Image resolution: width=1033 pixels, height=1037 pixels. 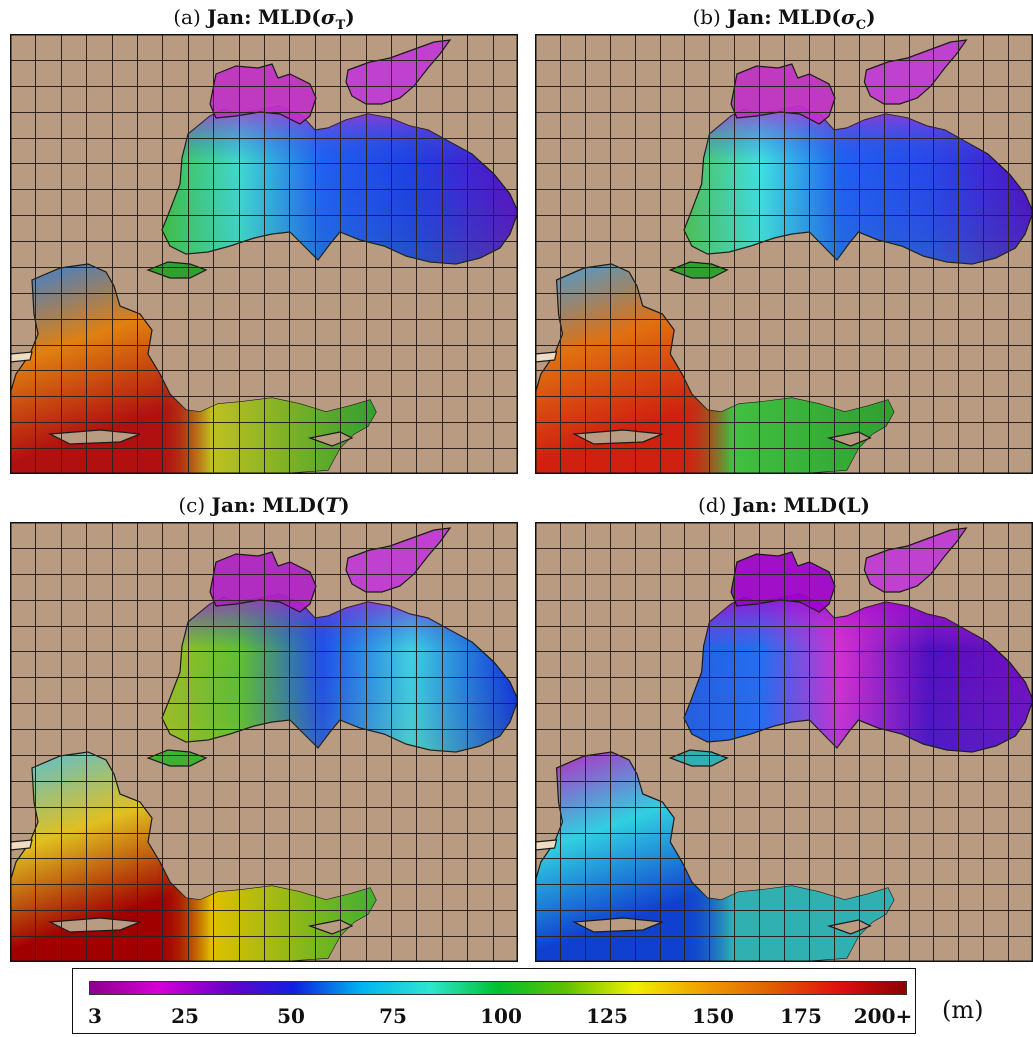 What do you see at coordinates (185, 1016) in the screenshot?
I see `colorbar-tick: 25` at bounding box center [185, 1016].